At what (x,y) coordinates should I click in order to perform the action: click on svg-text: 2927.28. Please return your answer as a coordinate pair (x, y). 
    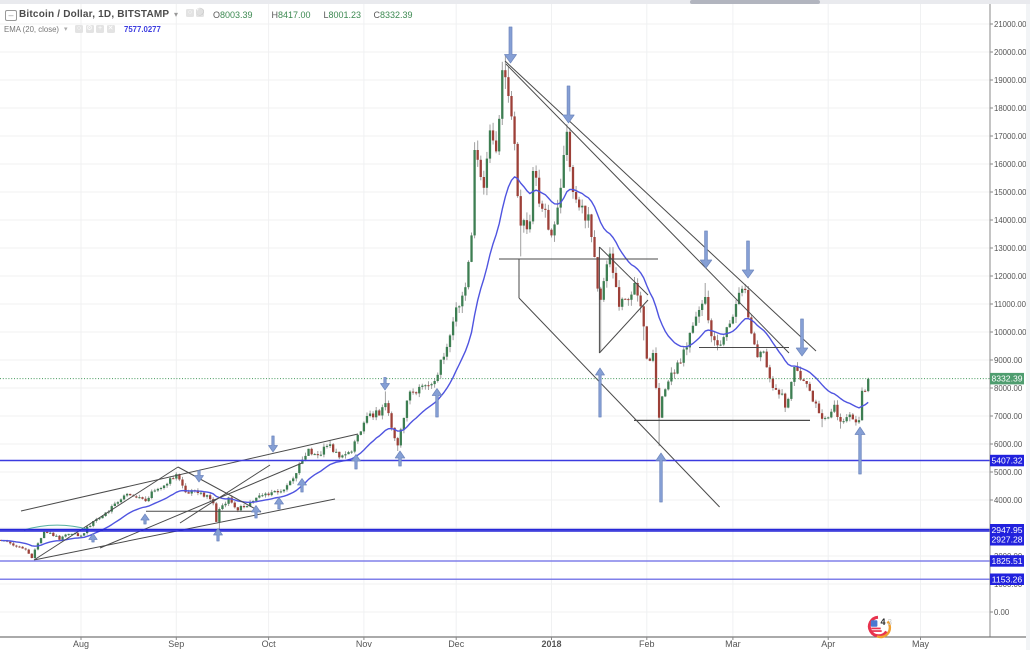
    Looking at the image, I should click on (1006, 540).